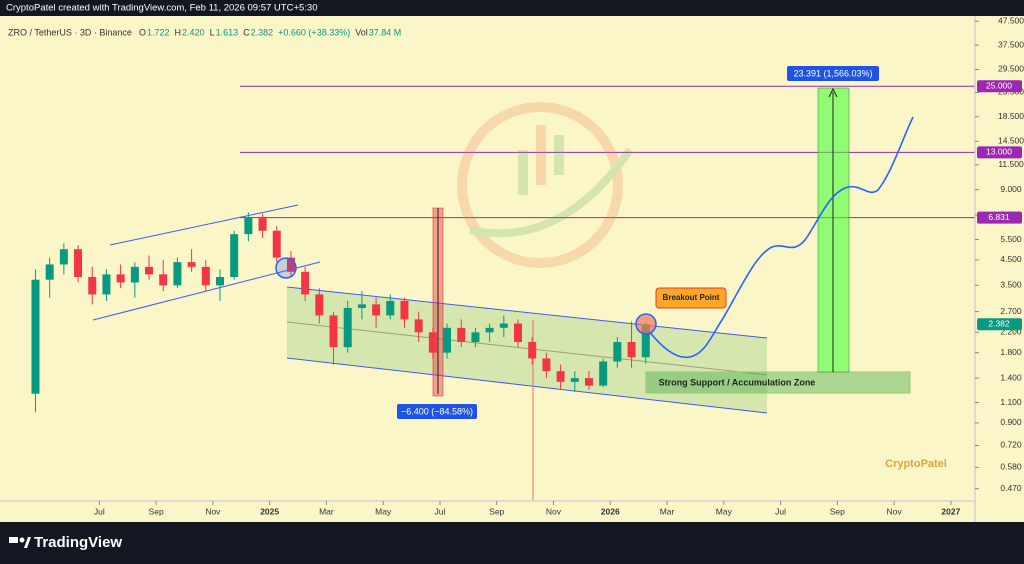 The height and width of the screenshot is (564, 1024). I want to click on legend-key: C, so click(246, 32).